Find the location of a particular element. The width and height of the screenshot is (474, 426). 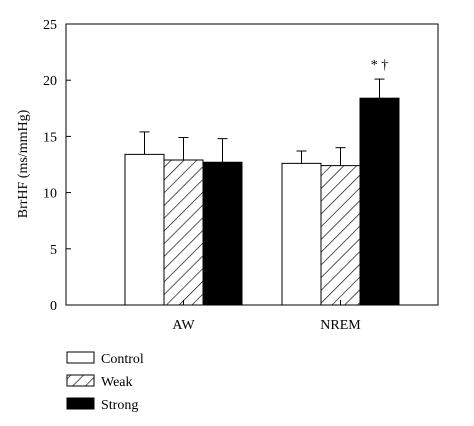

bar-weak-nrem is located at coordinates (340, 235).